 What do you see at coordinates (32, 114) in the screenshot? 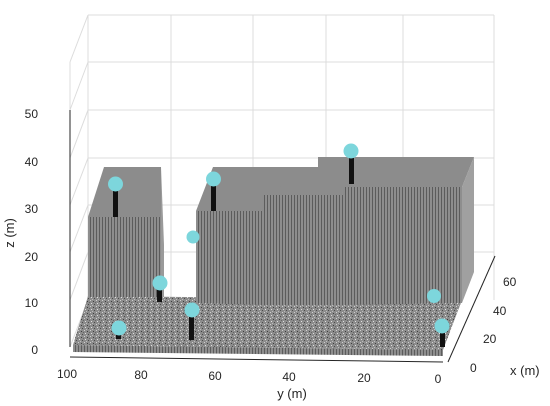
I see `z-tick-label: 50` at bounding box center [32, 114].